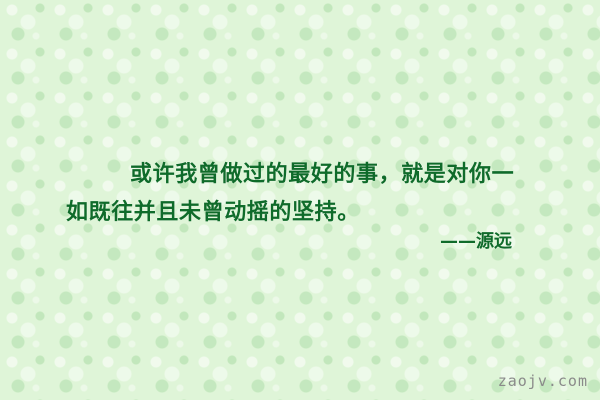 The width and height of the screenshot is (600, 400). Describe the element at coordinates (322, 174) in the screenshot. I see `quote-line-1: 或许我曾做过的最好的事，就是对你一` at that location.